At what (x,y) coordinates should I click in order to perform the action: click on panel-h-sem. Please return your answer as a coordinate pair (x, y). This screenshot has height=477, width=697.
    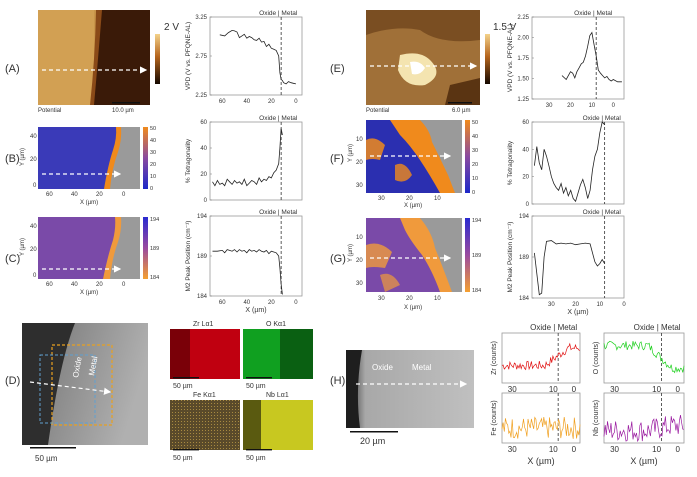
    Looking at the image, I should click on (410, 391).